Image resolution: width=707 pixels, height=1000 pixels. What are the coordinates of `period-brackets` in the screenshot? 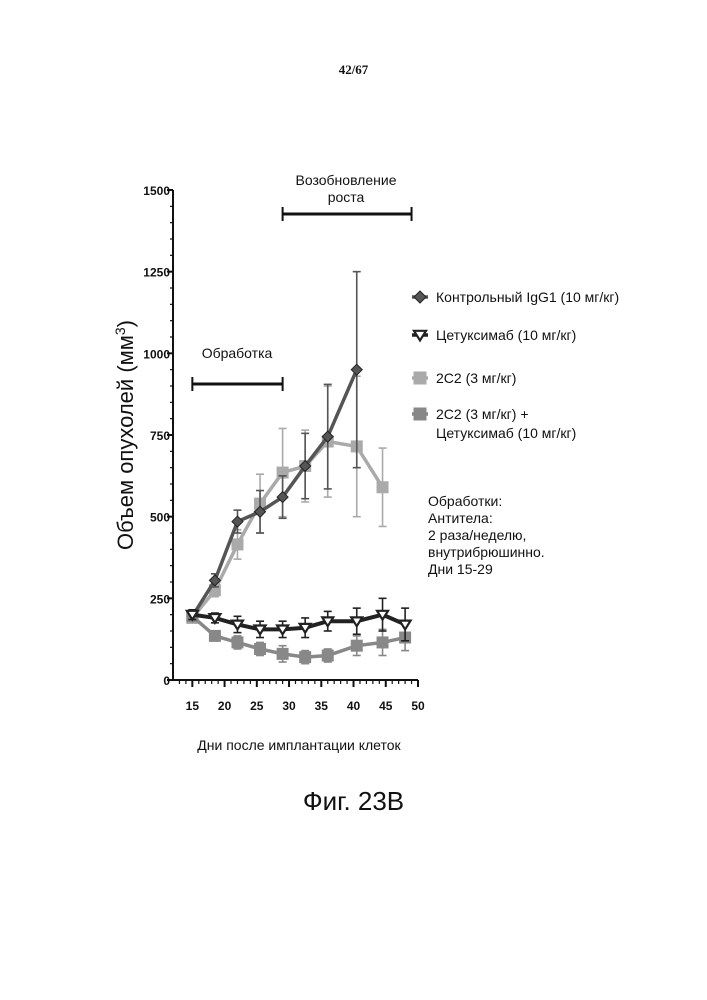 It's located at (302, 299).